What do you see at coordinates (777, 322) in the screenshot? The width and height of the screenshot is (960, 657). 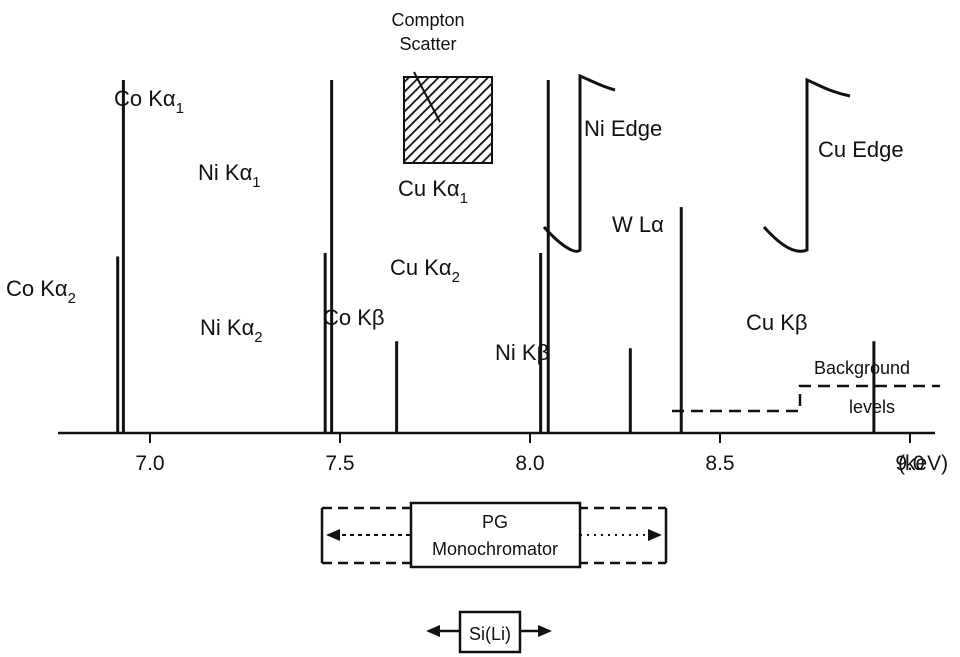 I see `cu-kb-label: Cu Kβ` at bounding box center [777, 322].